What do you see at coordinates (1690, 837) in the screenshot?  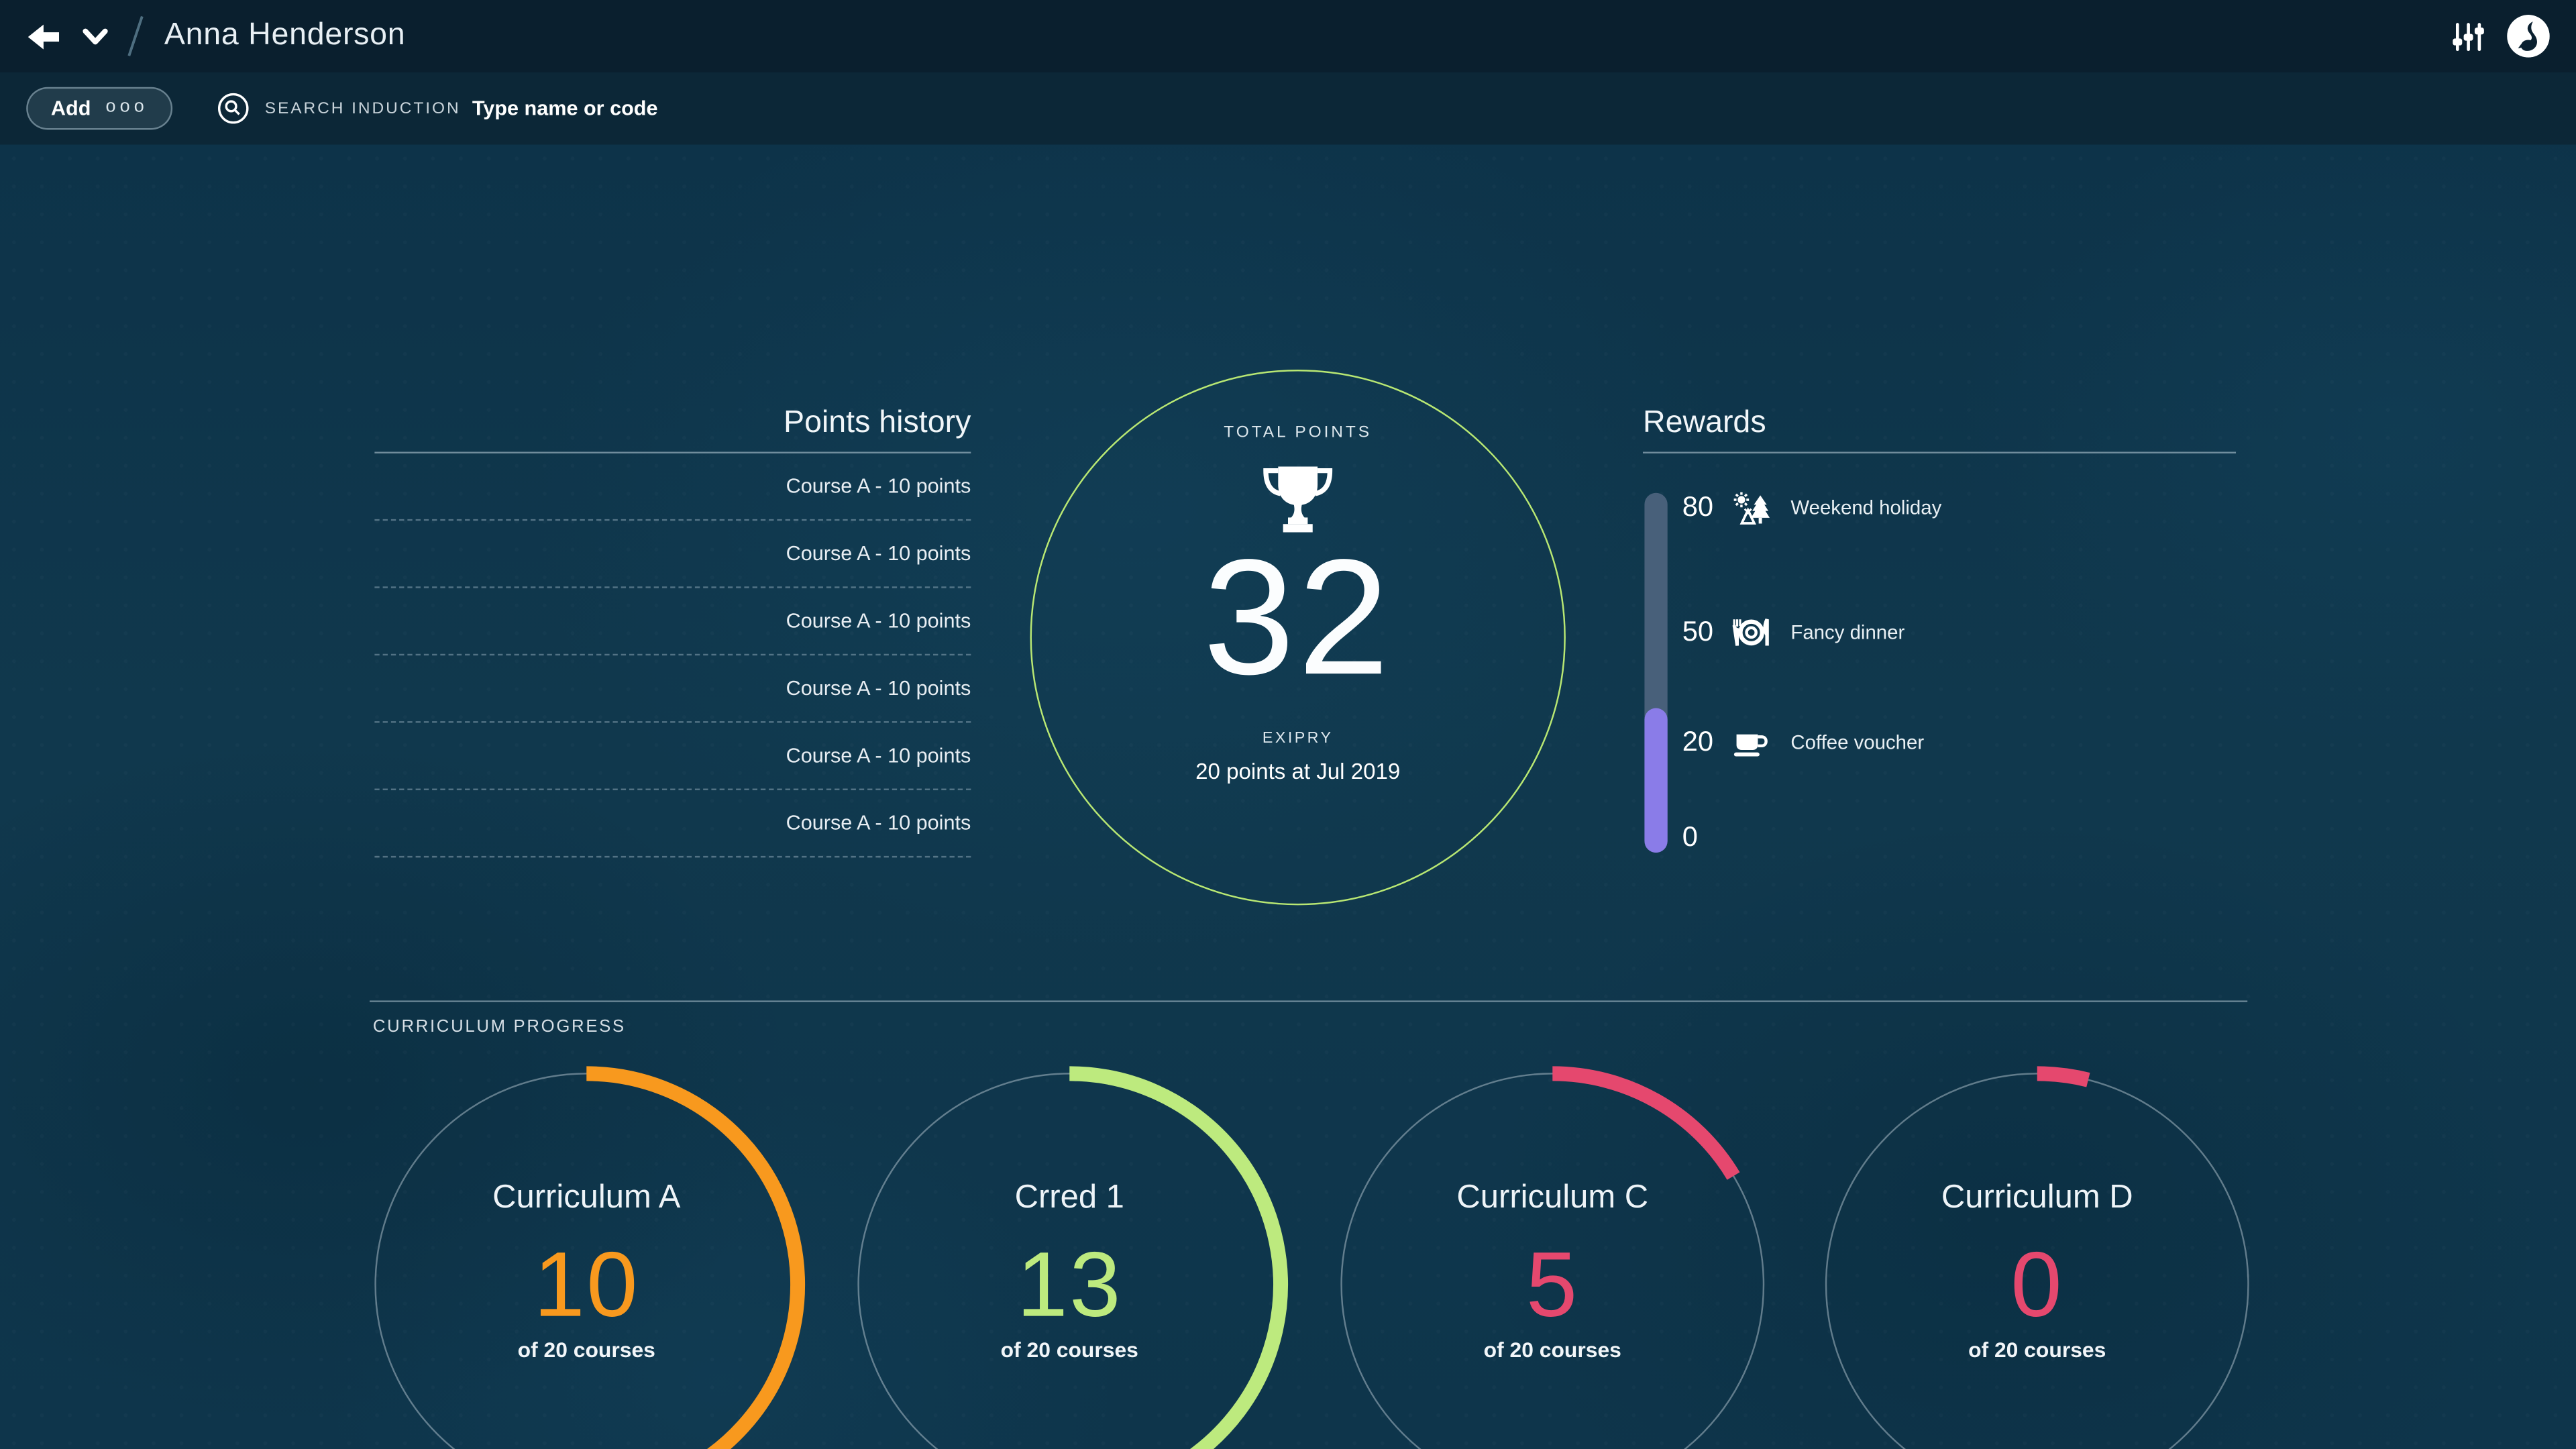 I see `rewards-scale-zero: 0` at bounding box center [1690, 837].